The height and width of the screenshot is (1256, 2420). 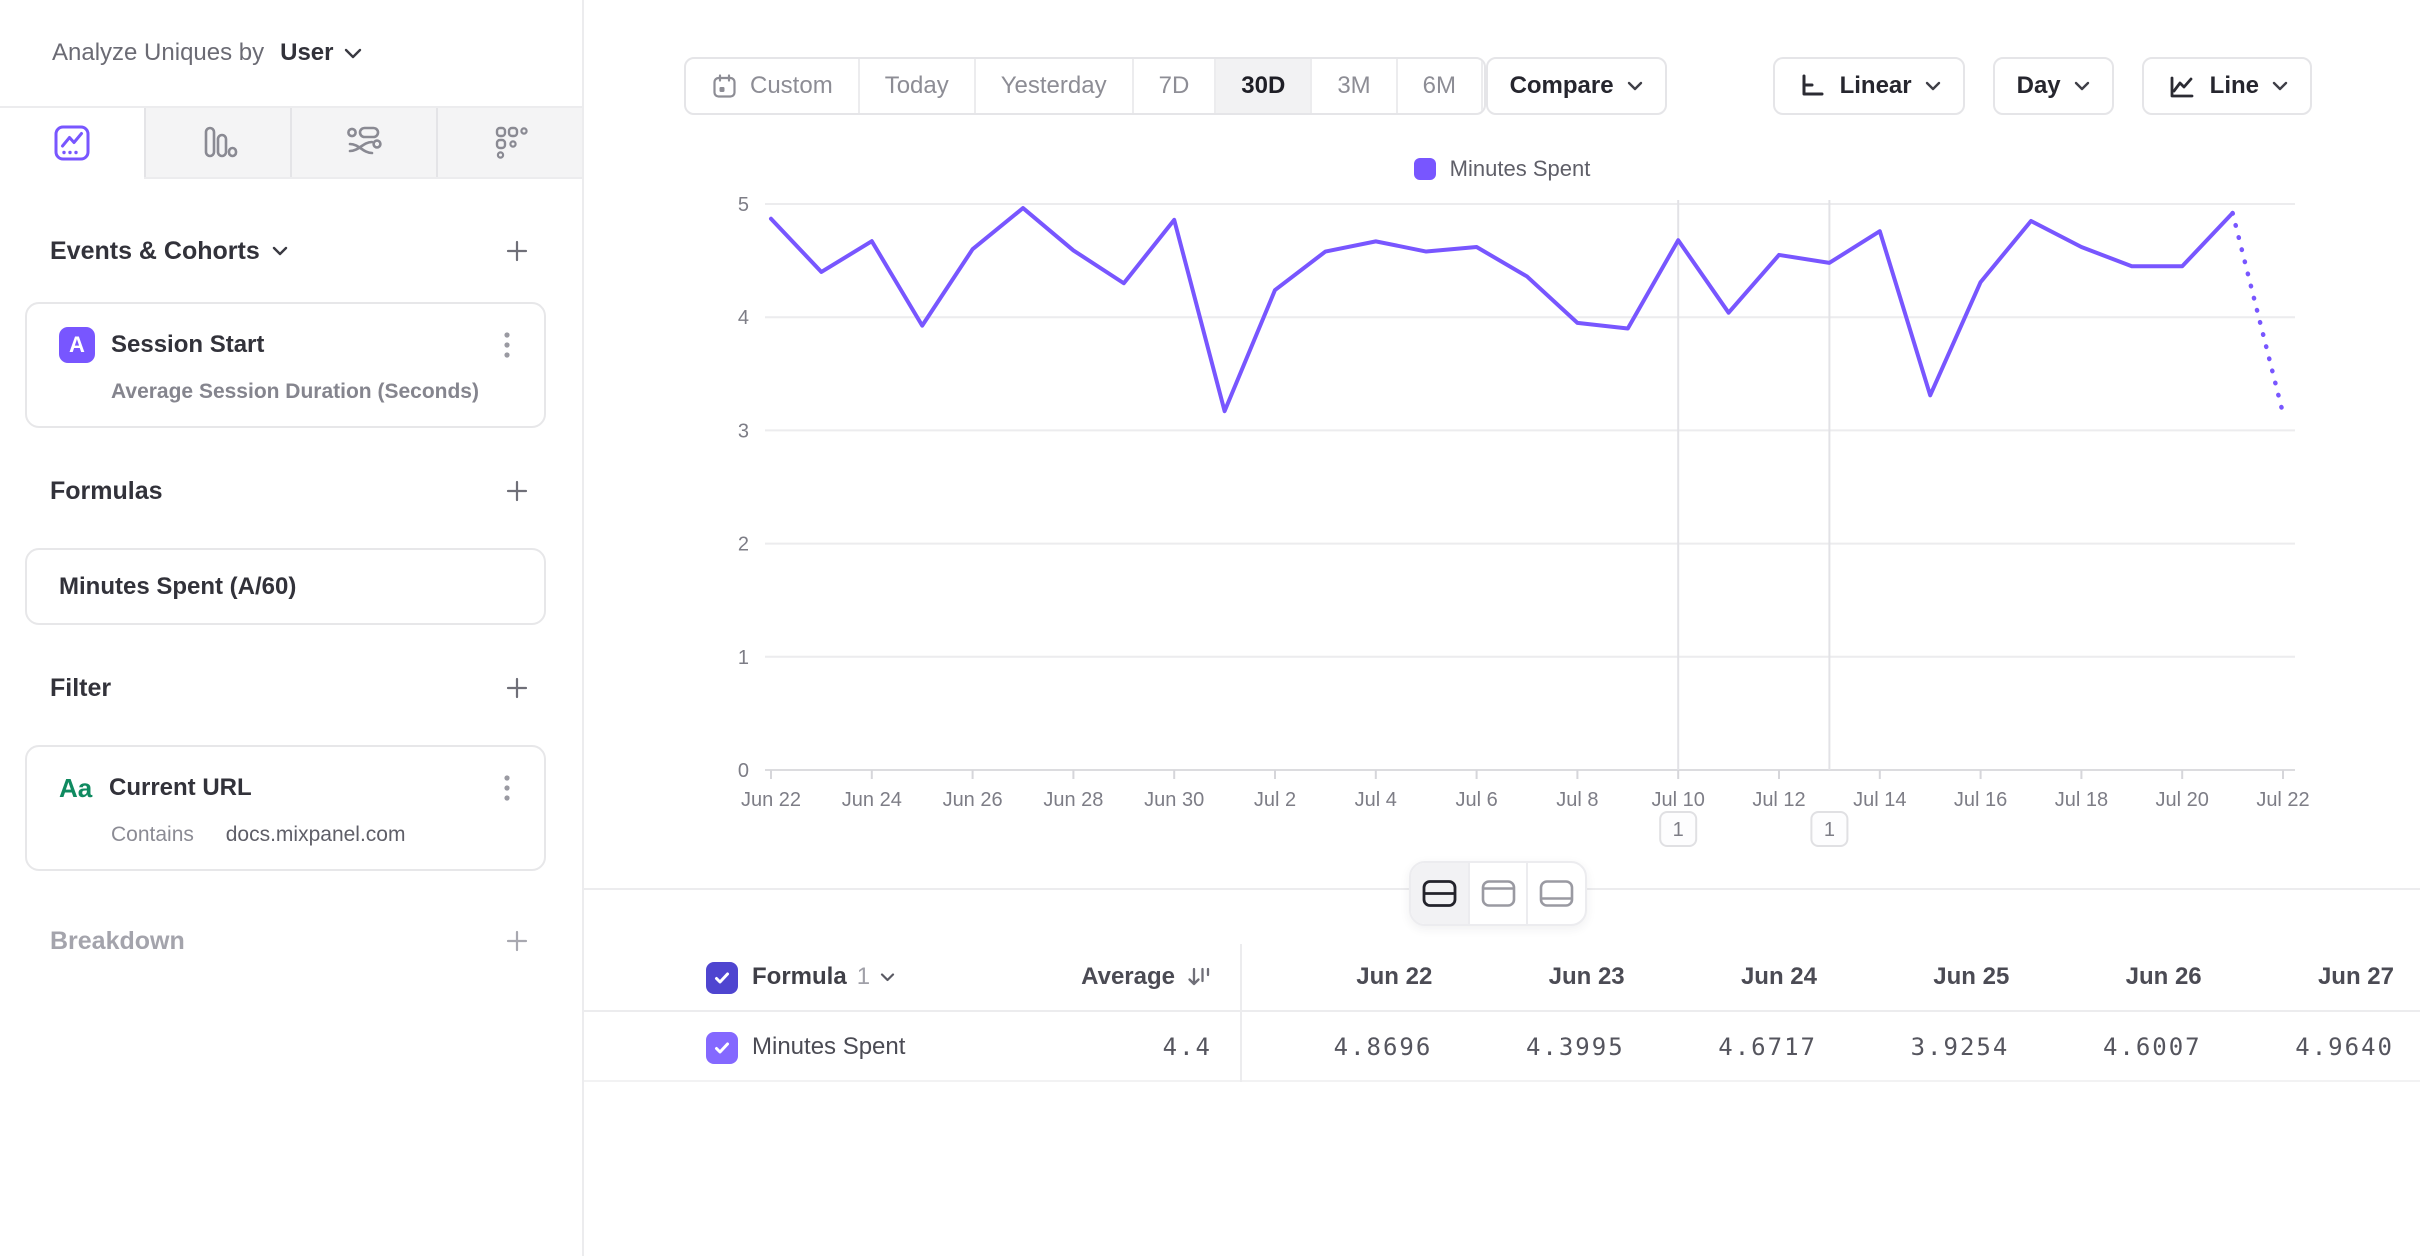 I want to click on formulas-section-header: Formulas, so click(x=293, y=491).